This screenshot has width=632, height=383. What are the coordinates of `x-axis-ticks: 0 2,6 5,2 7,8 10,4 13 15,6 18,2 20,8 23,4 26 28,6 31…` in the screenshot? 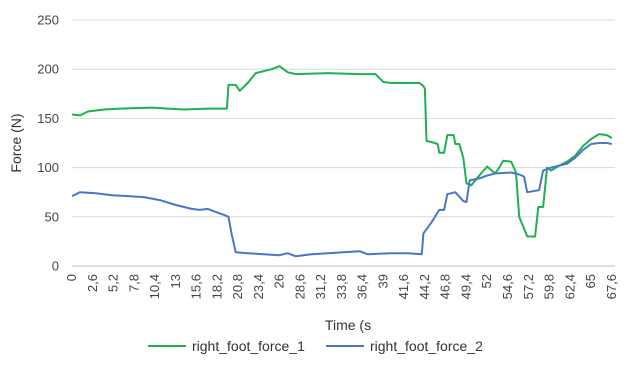 It's located at (341, 286).